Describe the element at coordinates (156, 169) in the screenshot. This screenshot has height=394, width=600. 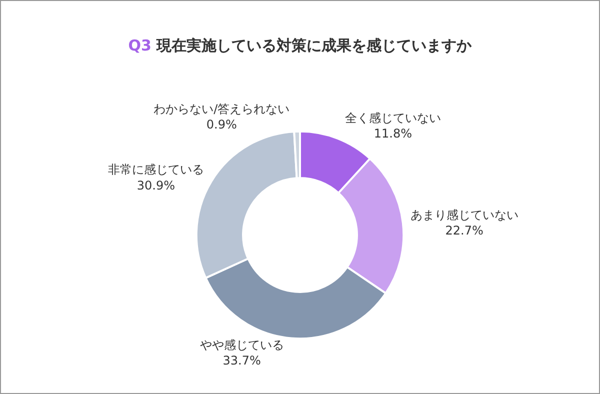
I see `slice-label: 非常に感じている` at that location.